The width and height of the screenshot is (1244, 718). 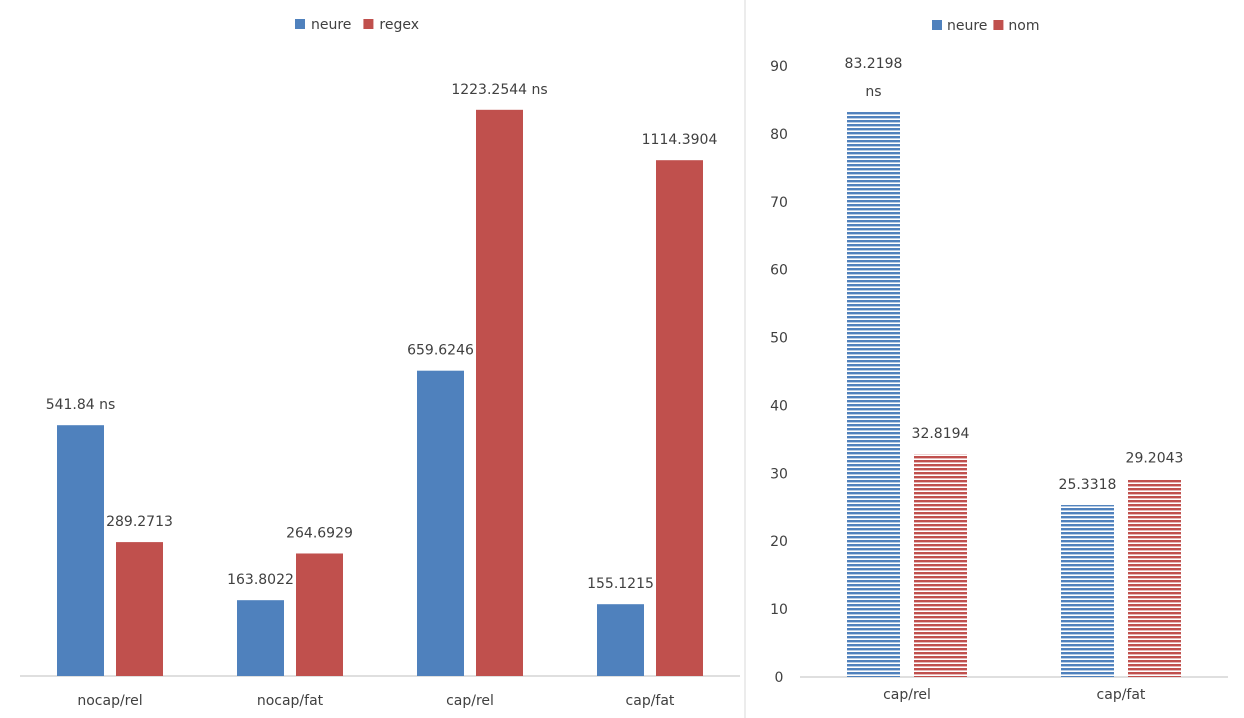 What do you see at coordinates (779, 339) in the screenshot?
I see `y-tick-50: 50` at bounding box center [779, 339].